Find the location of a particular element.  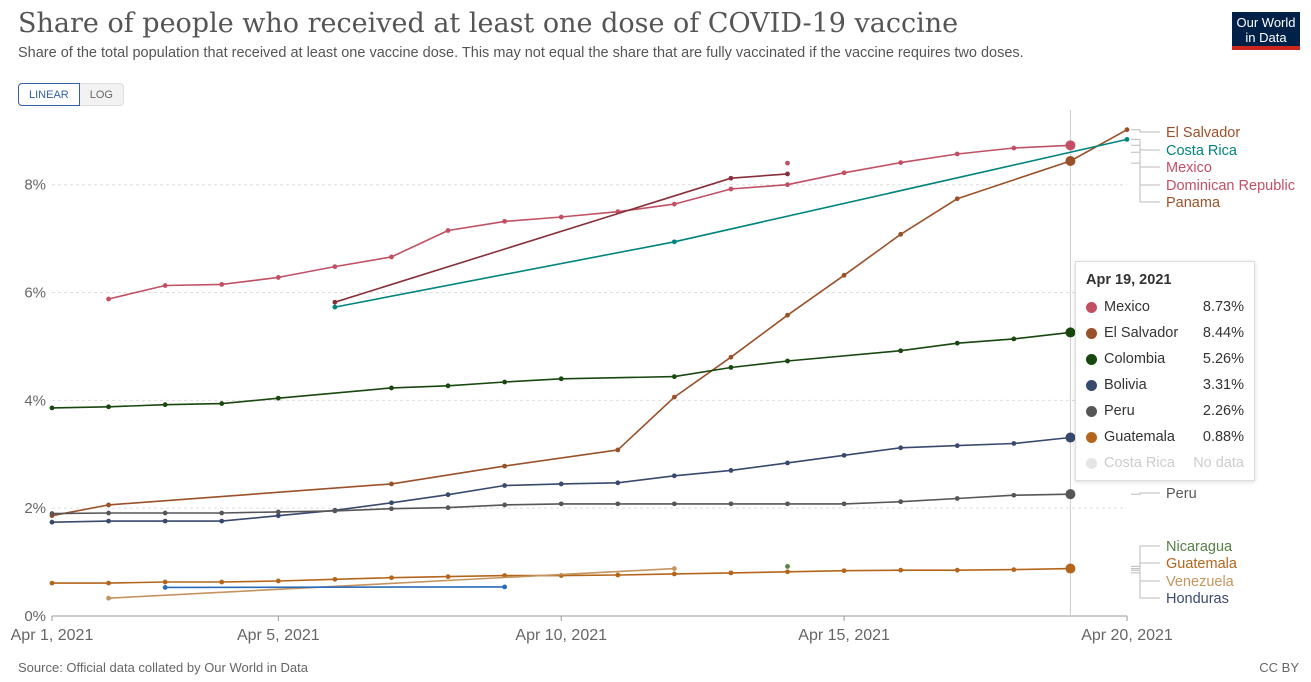

series-colombia is located at coordinates (562, 369).